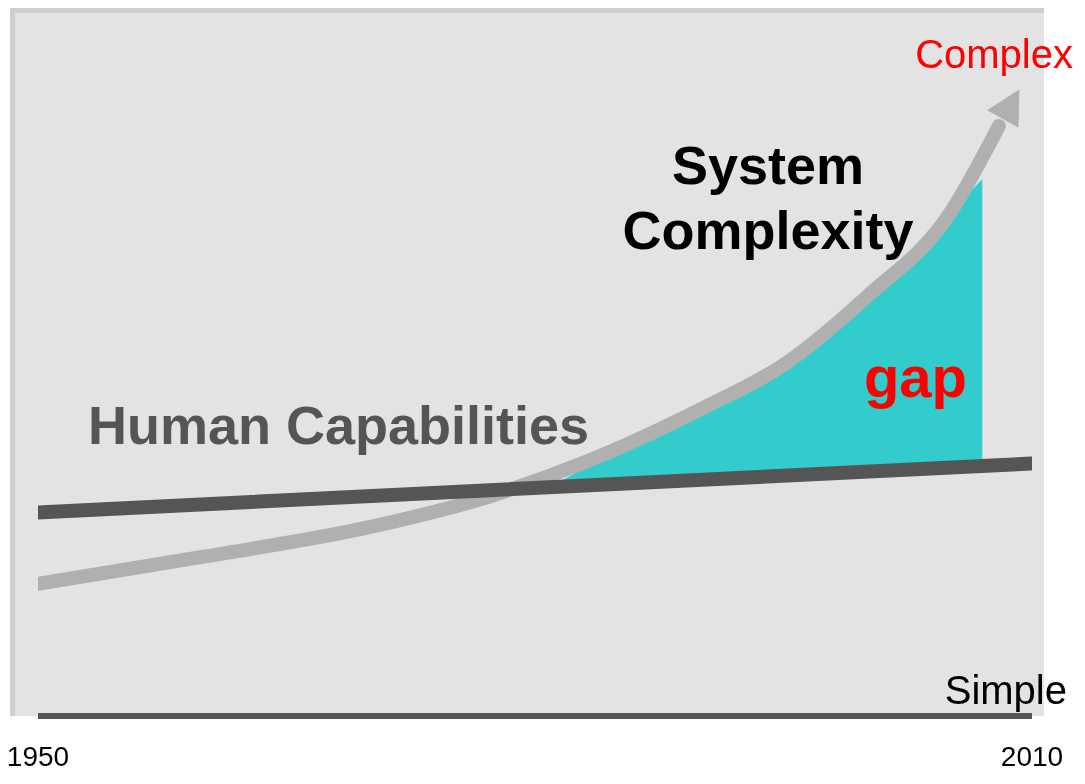  Describe the element at coordinates (339, 425) in the screenshot. I see `series-label: Human Capabilities` at that location.